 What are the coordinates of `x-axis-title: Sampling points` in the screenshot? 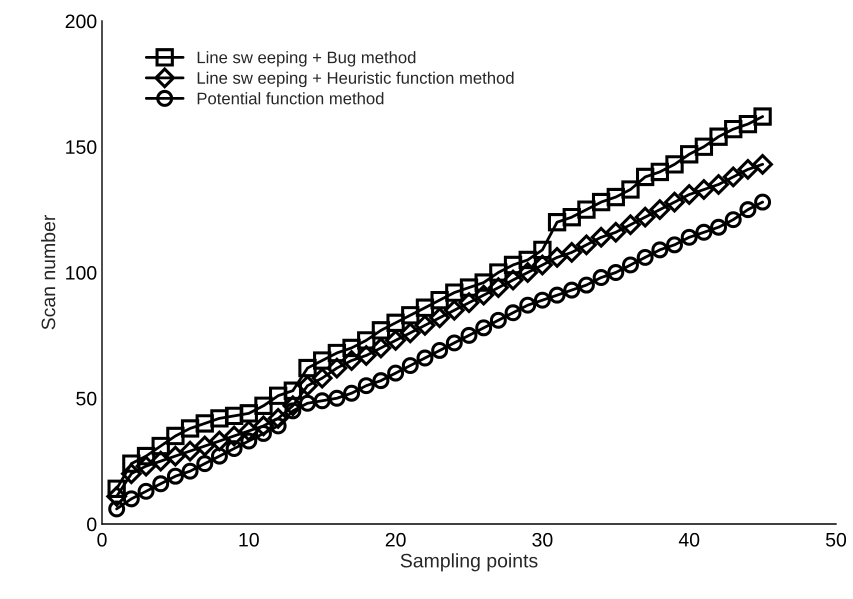 It's located at (469, 562).